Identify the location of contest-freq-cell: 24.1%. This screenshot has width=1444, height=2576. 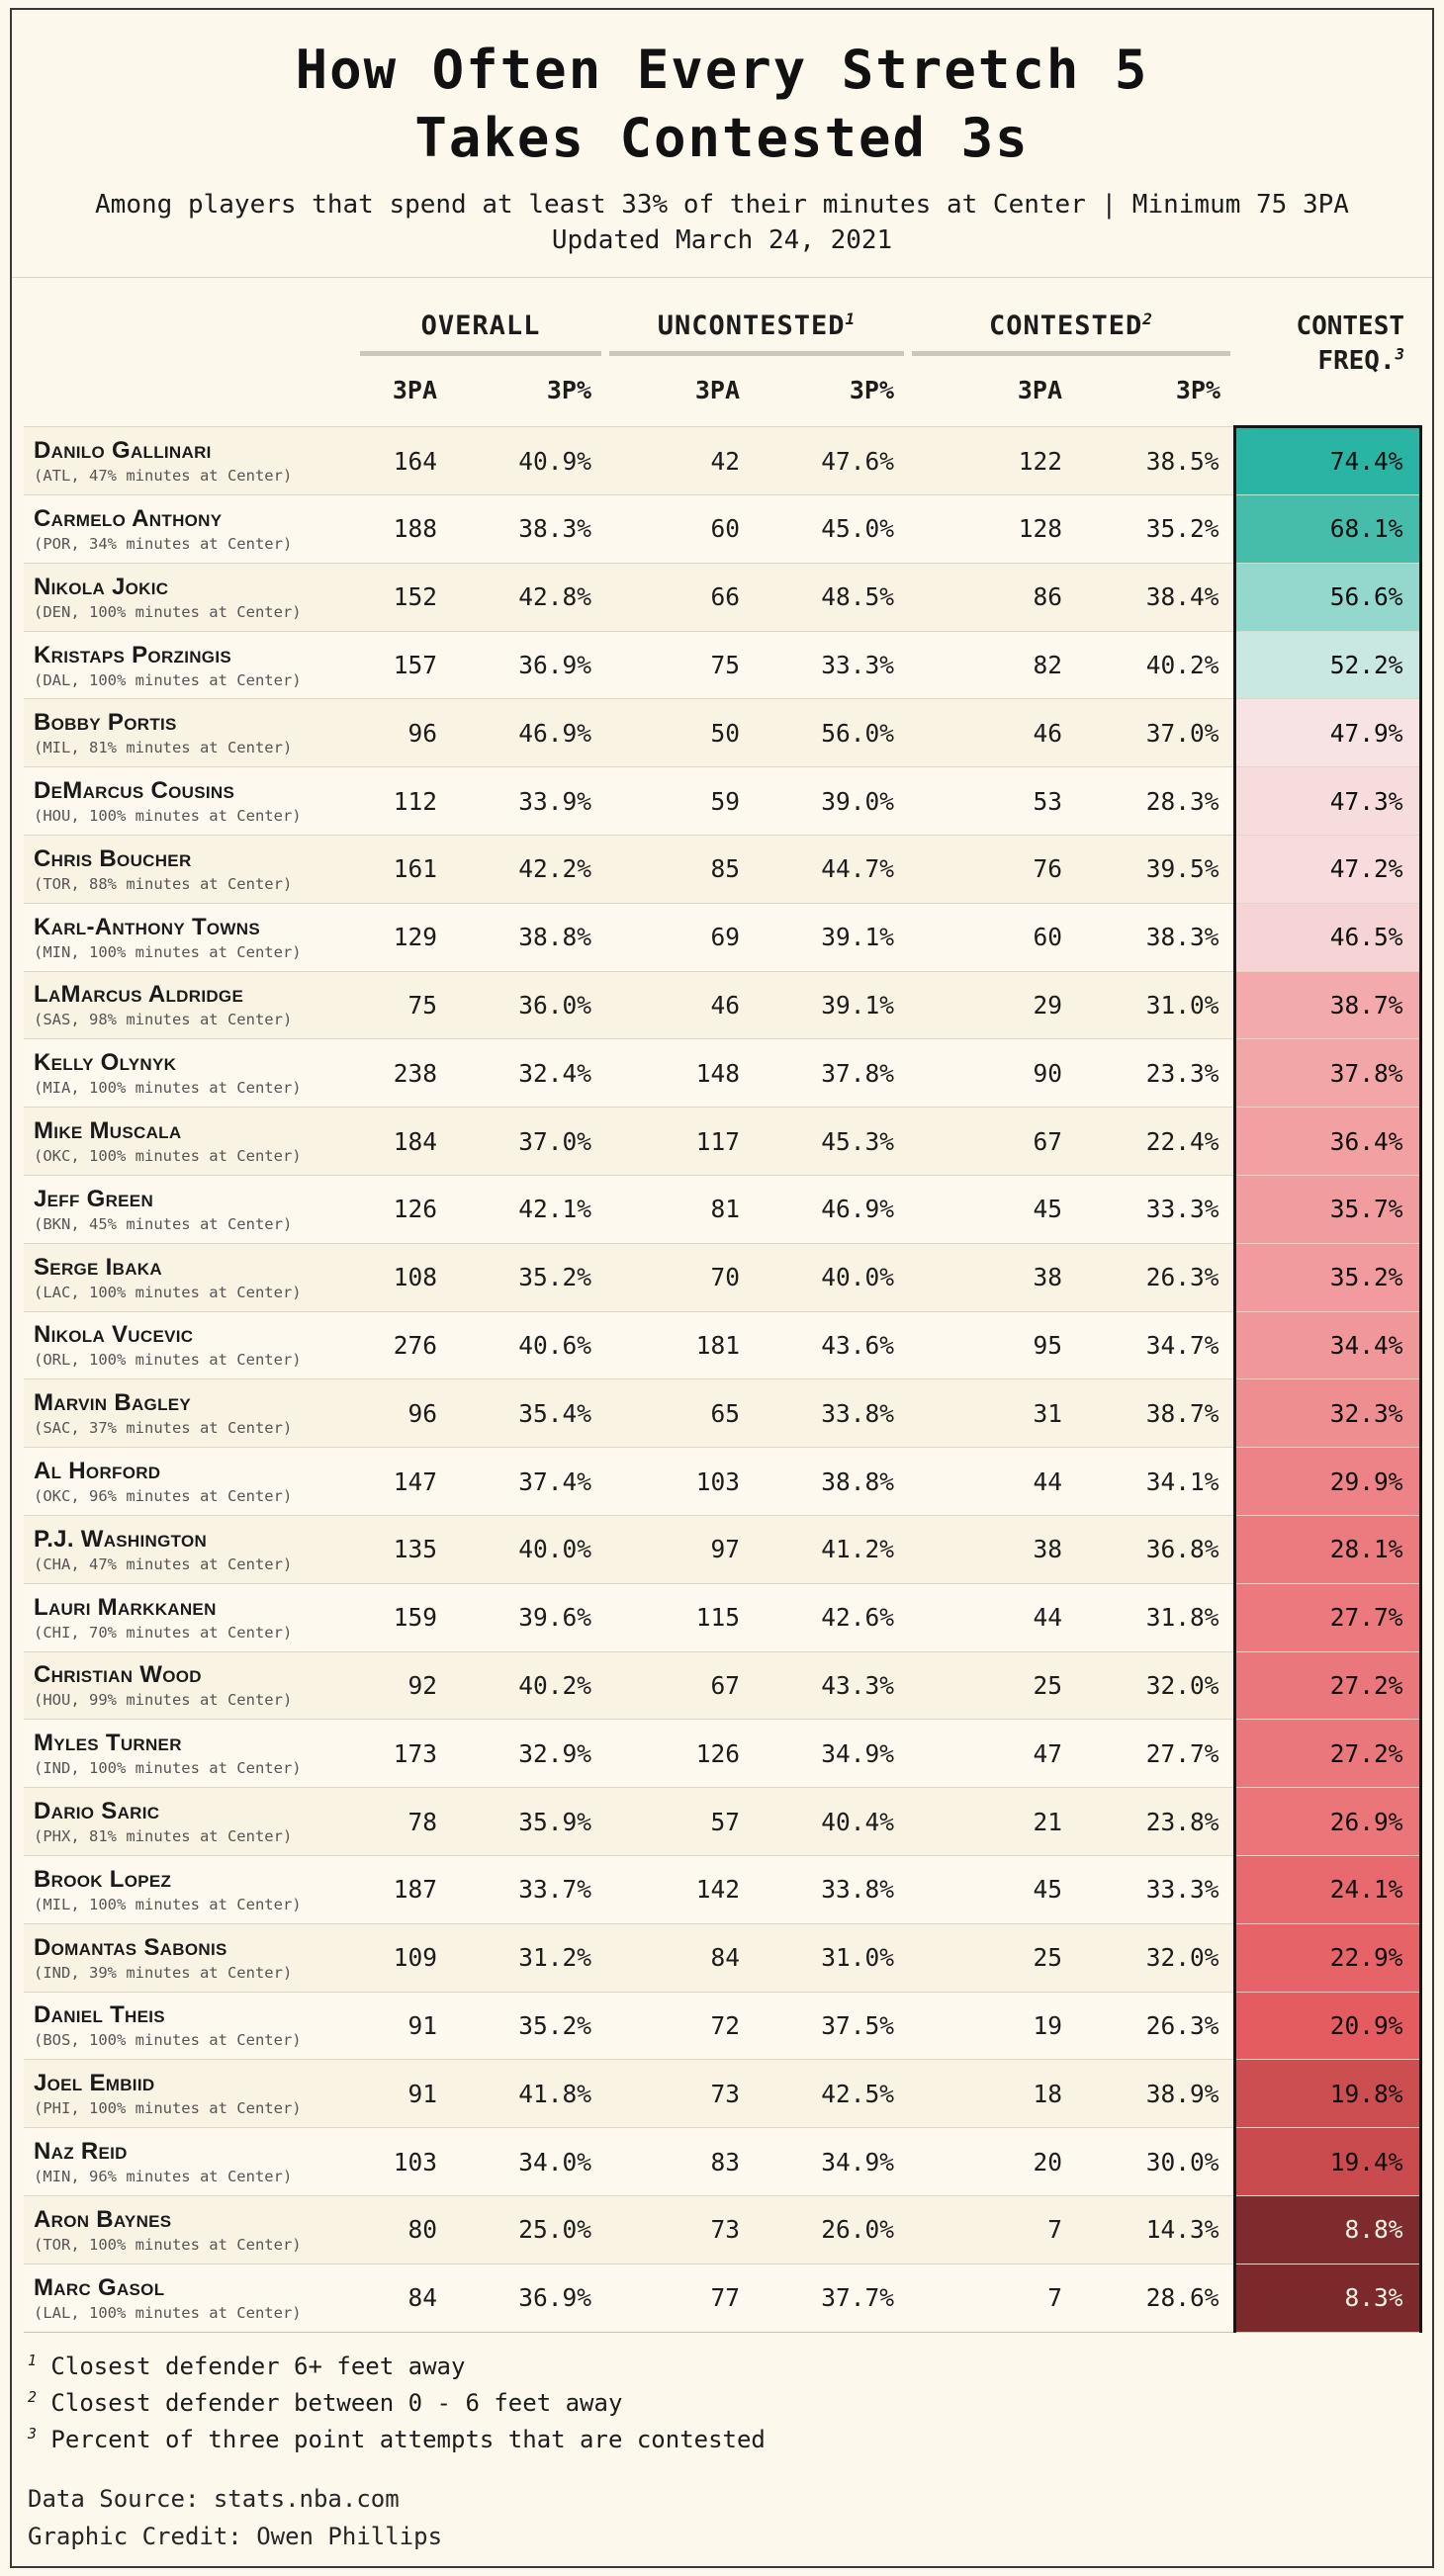
(1327, 1889).